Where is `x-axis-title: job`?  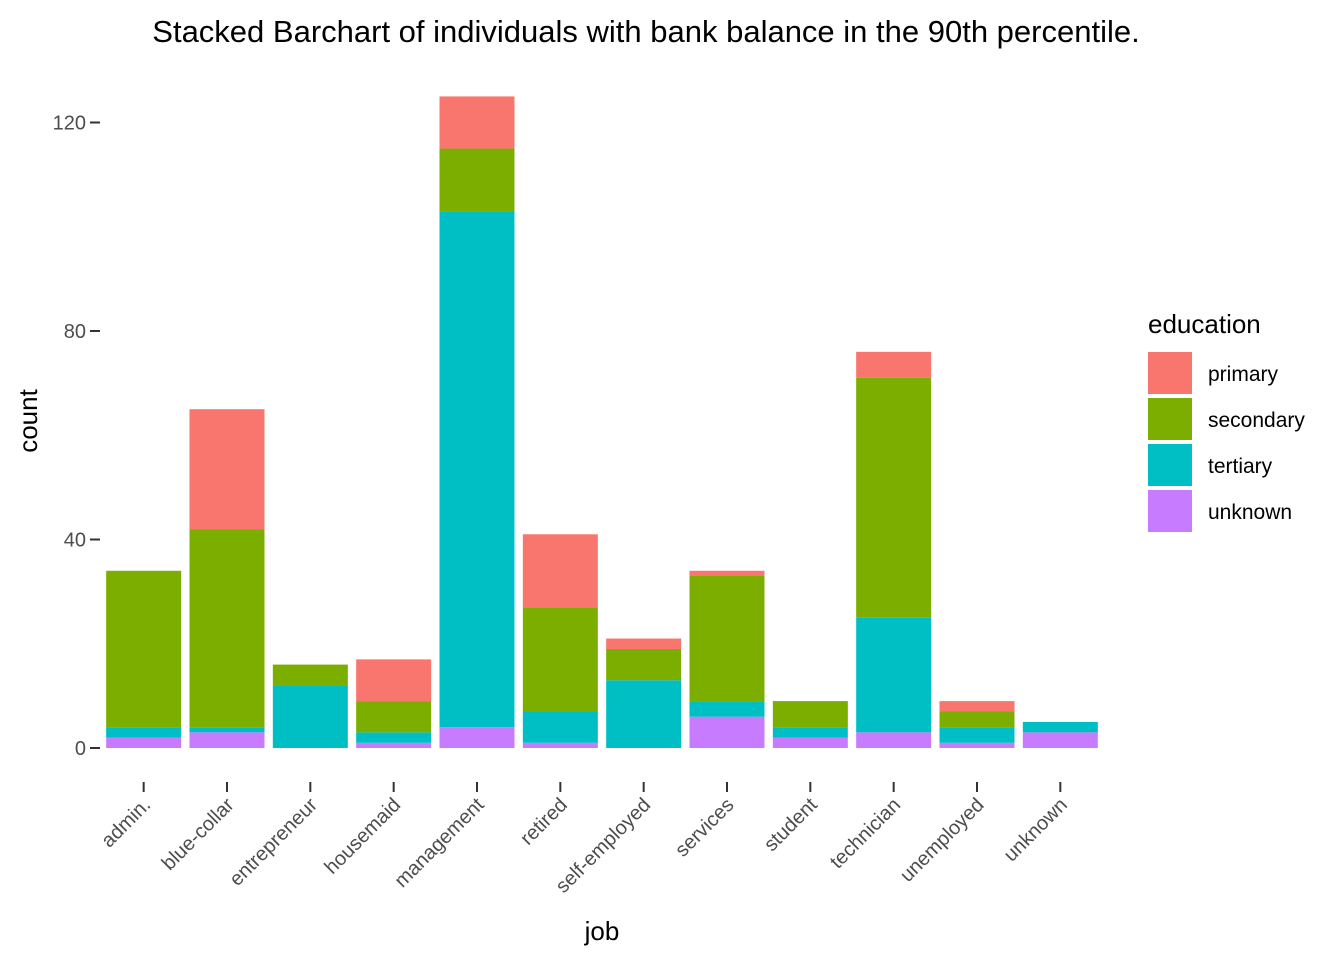
x-axis-title: job is located at coordinates (602, 931).